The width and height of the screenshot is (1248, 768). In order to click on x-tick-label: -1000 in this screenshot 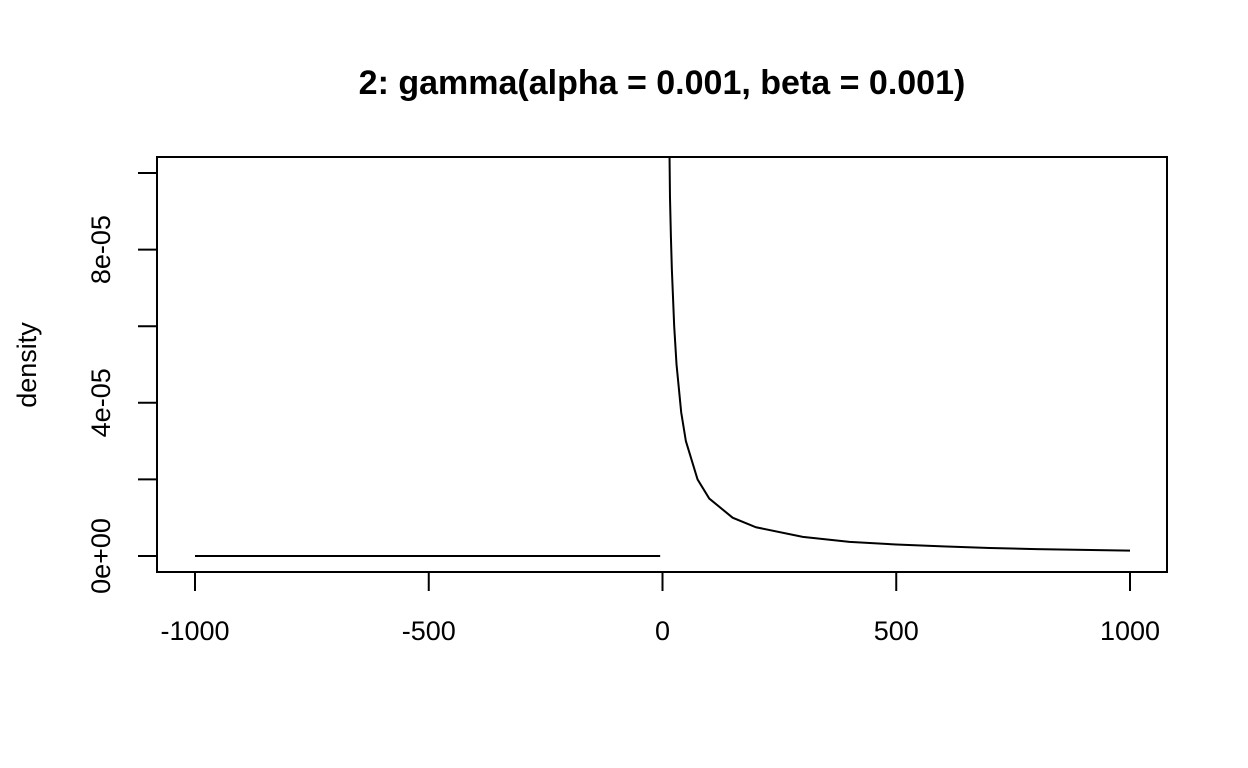, I will do `click(194, 631)`.